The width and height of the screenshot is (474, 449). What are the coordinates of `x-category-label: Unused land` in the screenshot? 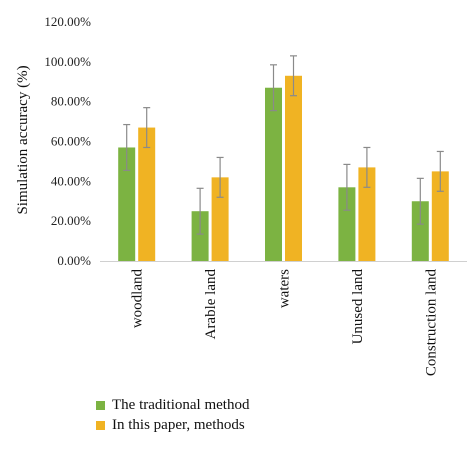 It's located at (358, 307).